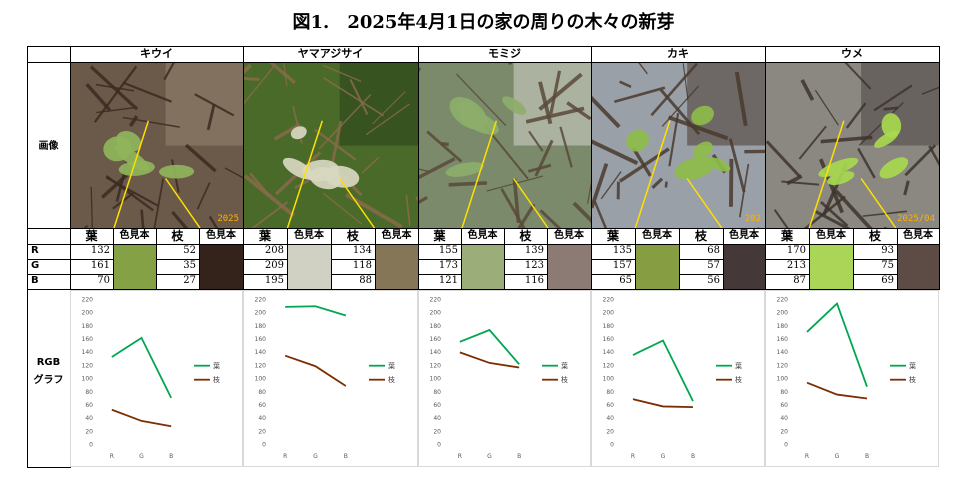 This screenshot has height=484, width=967. I want to click on branch-swatch-kaki, so click(744, 267).